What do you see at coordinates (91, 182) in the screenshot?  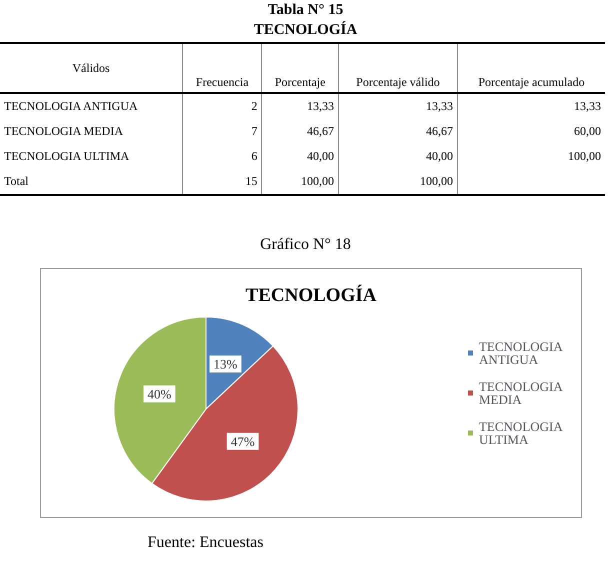 I see `text: Total` at bounding box center [91, 182].